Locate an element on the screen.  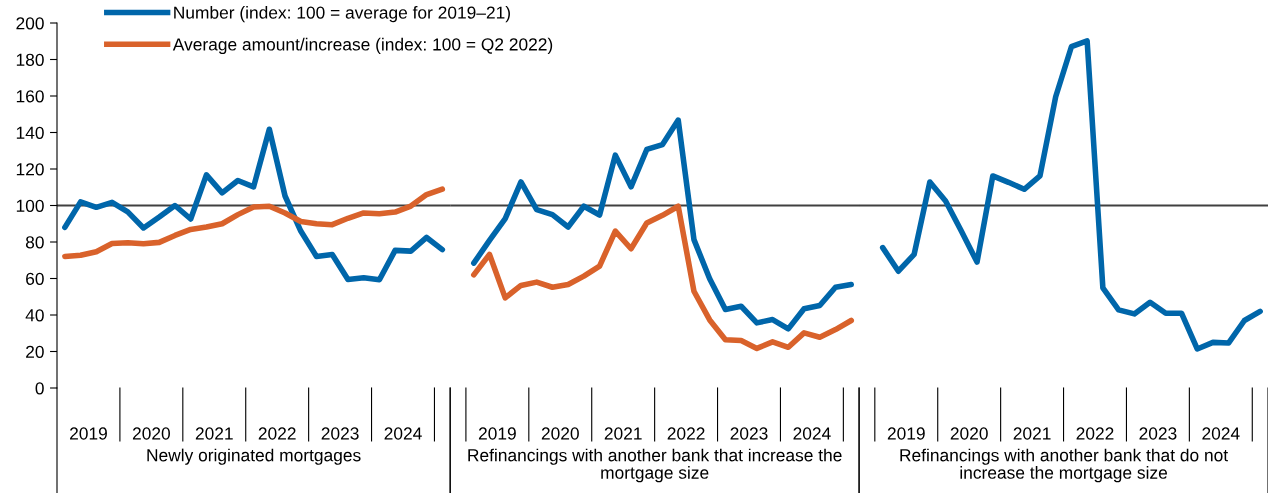
y-tick-label: 160 is located at coordinates (30, 96).